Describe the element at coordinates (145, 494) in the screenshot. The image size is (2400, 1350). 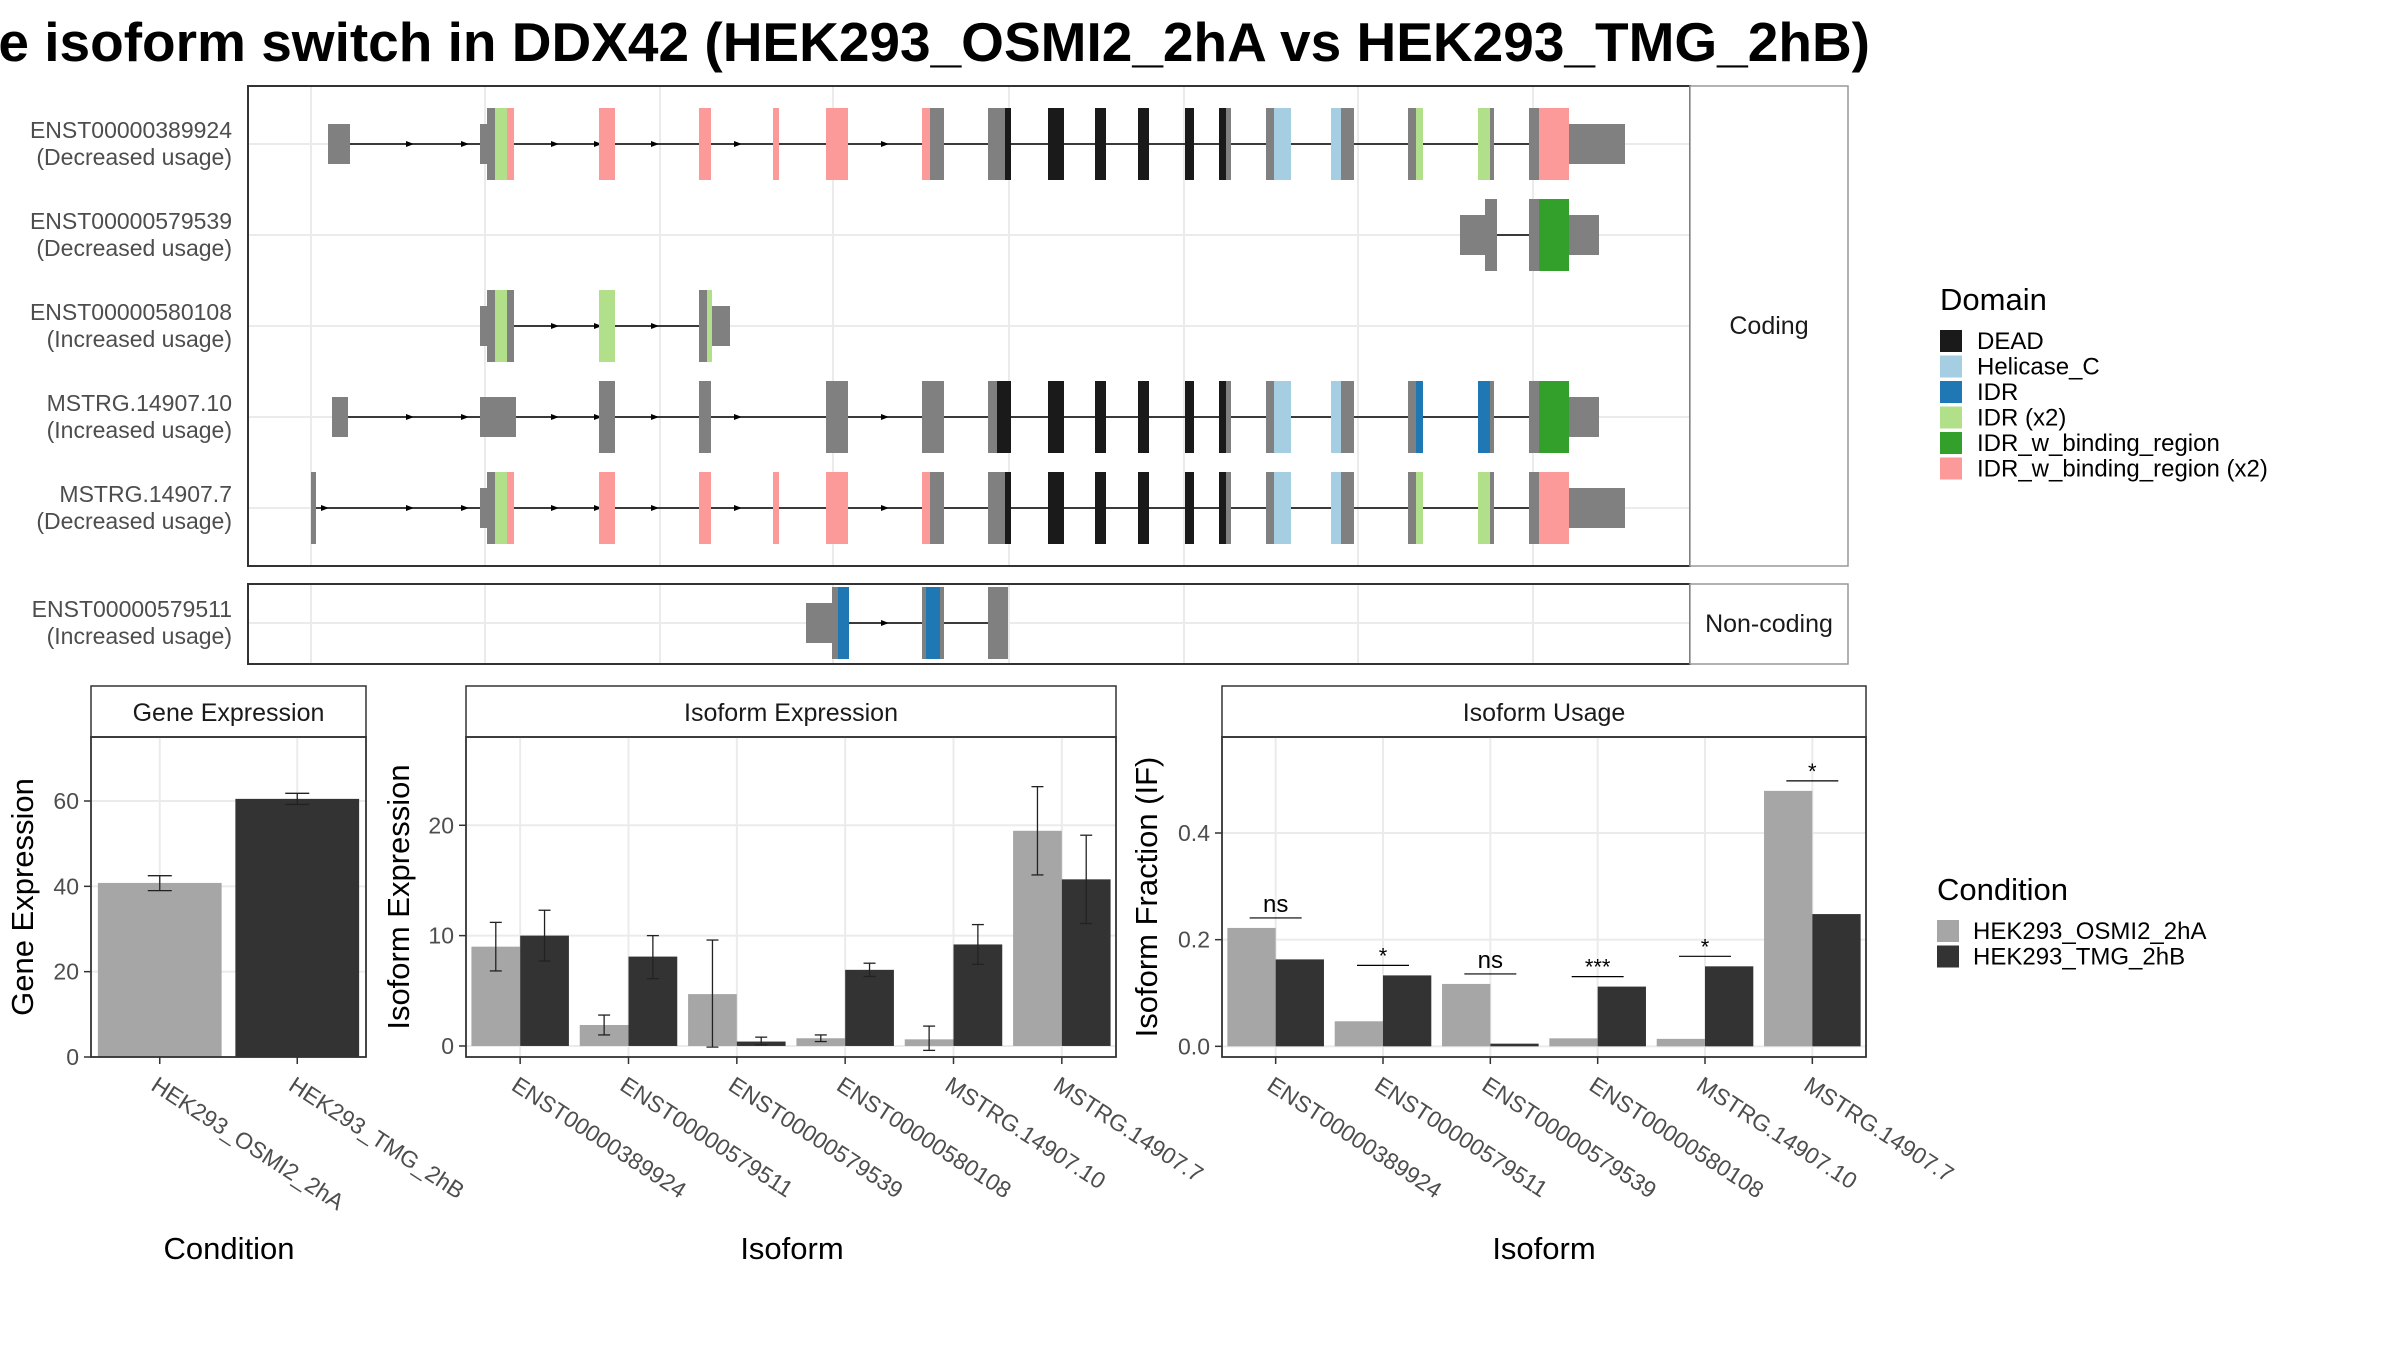
I see `isoform-label: MSTRG.14907.7` at that location.